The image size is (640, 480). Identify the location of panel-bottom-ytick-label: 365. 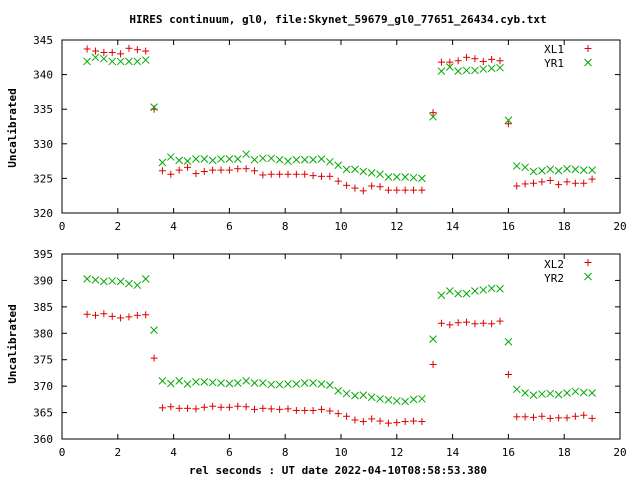
(43, 413).